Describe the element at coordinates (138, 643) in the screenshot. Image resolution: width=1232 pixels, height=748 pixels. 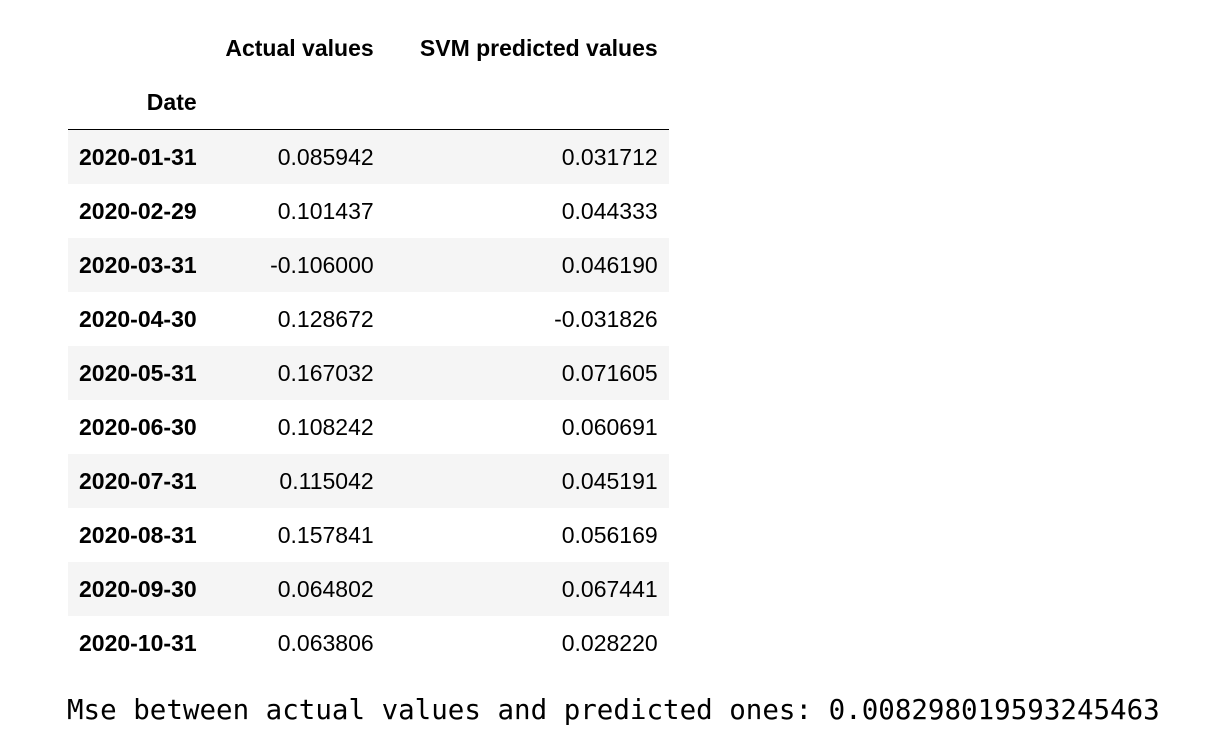
I see `row-date-cell: 2020-10-31` at that location.